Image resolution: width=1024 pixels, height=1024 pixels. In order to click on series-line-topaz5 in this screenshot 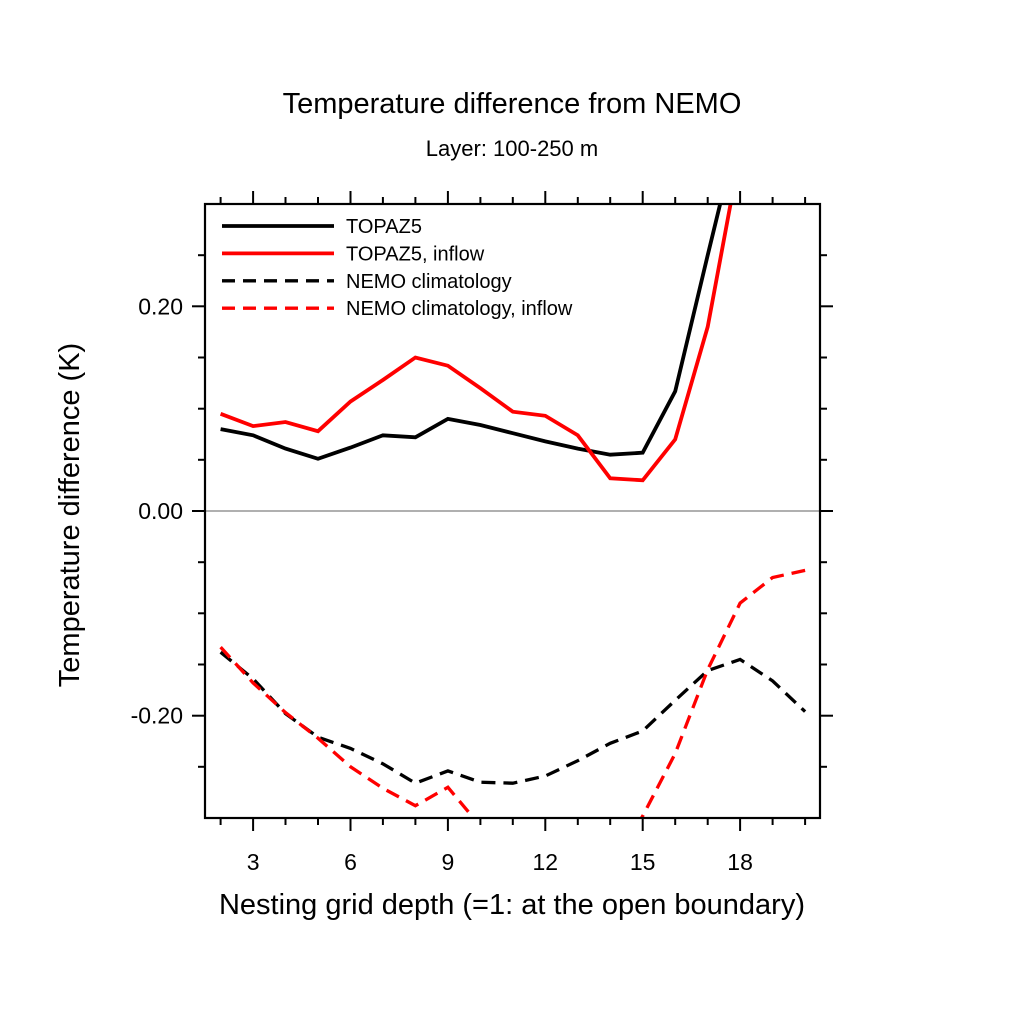, I will do `click(471, 332)`.